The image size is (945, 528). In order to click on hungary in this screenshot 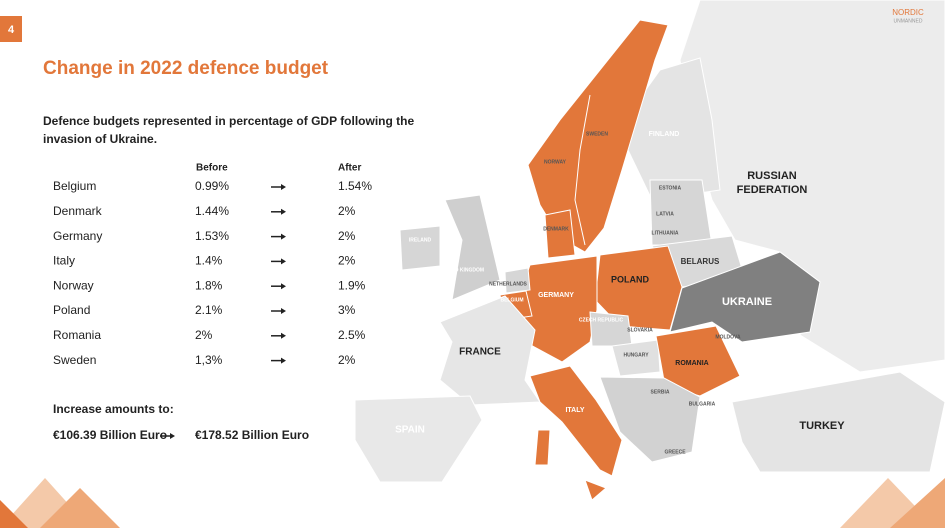, I will do `click(636, 358)`.